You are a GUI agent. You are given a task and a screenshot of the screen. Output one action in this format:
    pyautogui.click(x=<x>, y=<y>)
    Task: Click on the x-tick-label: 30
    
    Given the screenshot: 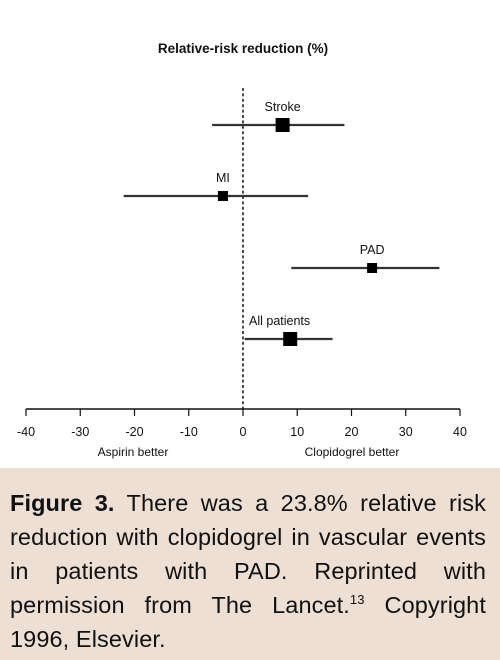 What is the action you would take?
    pyautogui.click(x=406, y=432)
    